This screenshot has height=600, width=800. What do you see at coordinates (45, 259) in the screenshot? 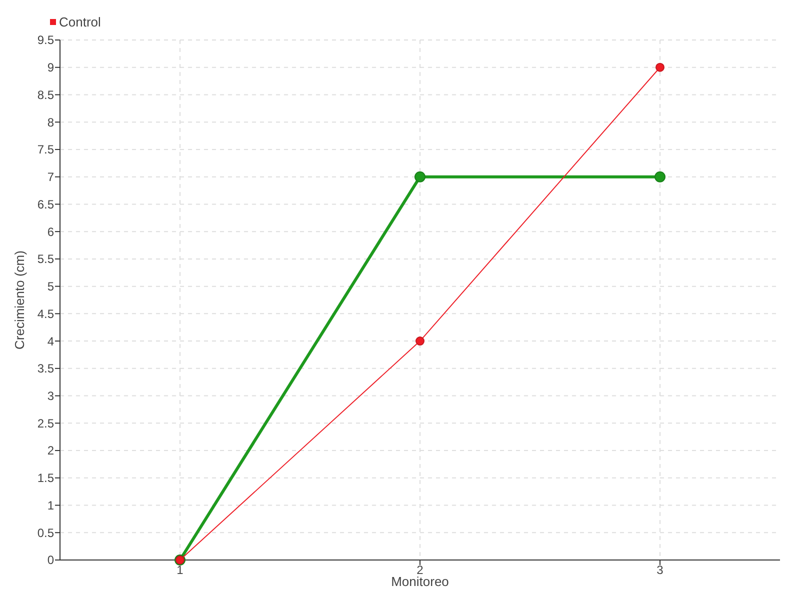
I see `y-tick-label: 5.5` at bounding box center [45, 259].